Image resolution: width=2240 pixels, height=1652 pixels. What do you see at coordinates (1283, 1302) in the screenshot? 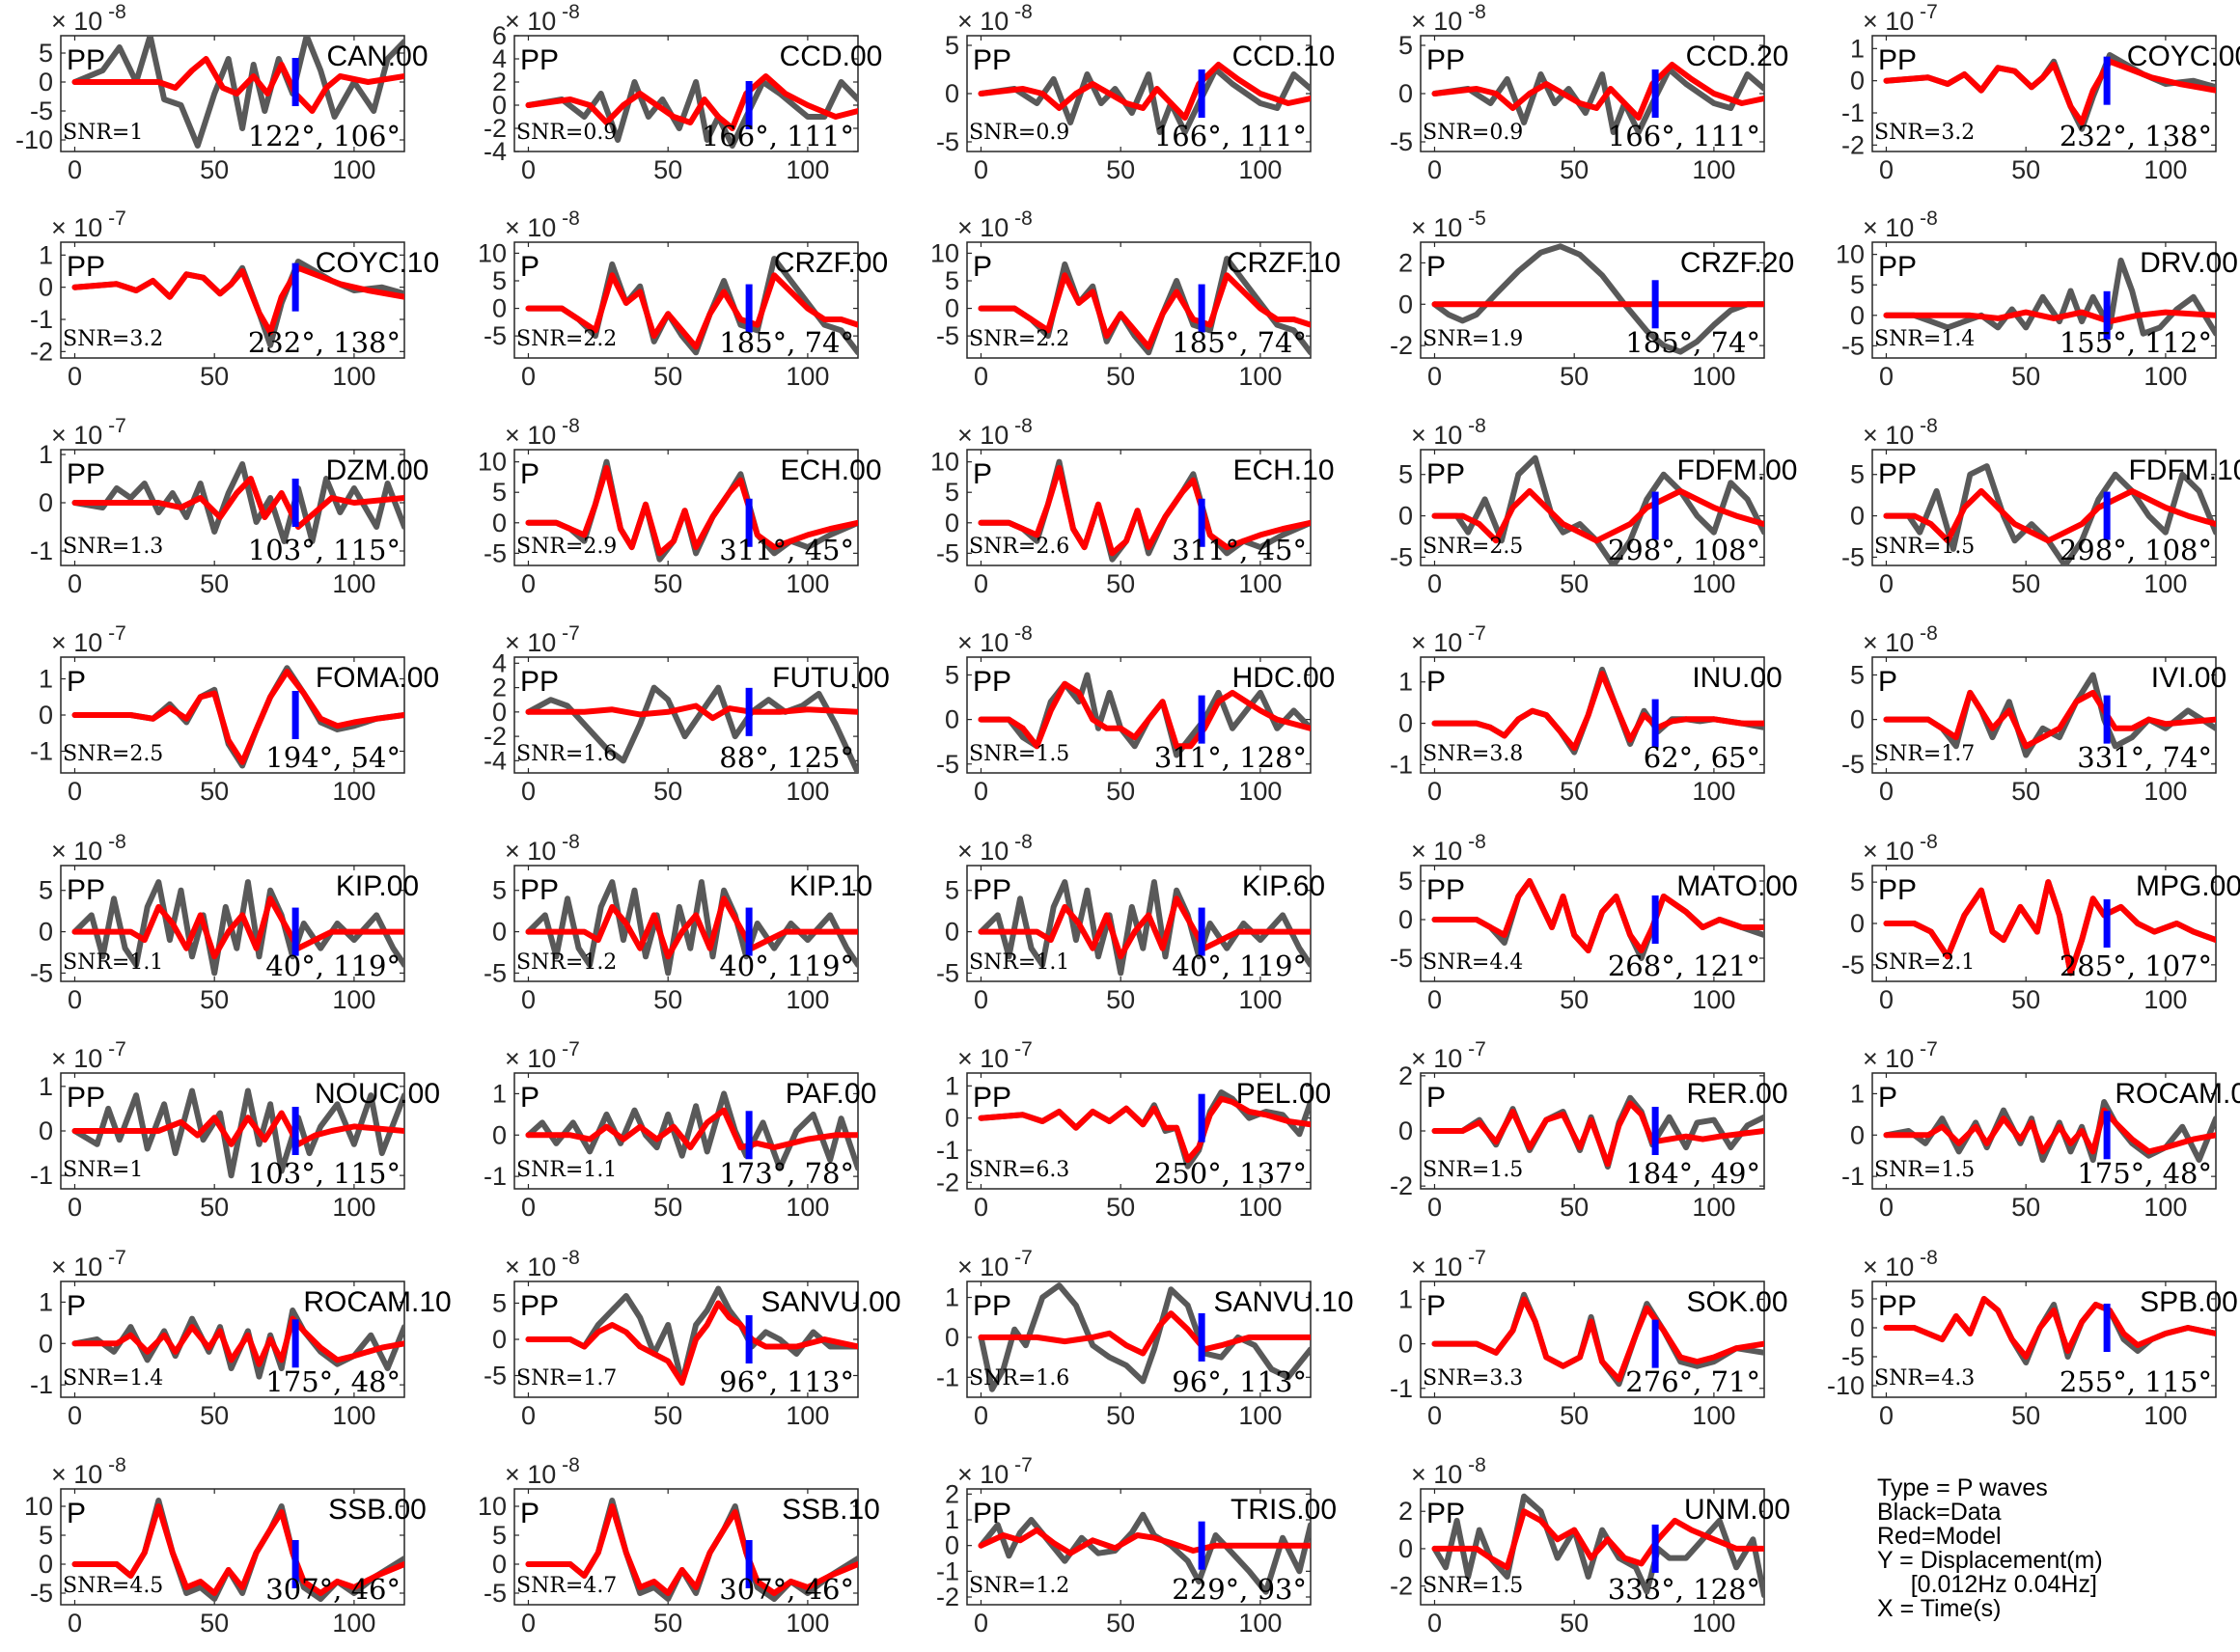
I see `station-label: SANVU.10` at bounding box center [1283, 1302].